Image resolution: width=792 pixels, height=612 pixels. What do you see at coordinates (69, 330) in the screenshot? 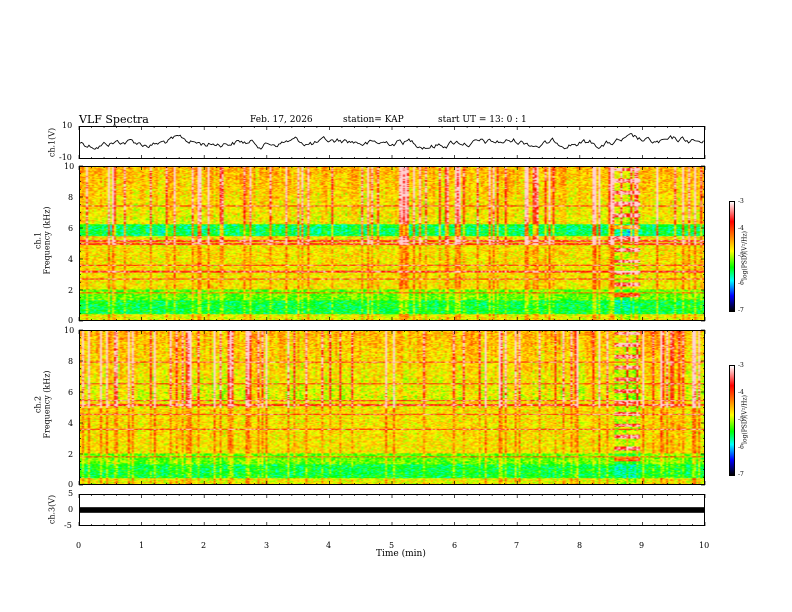
I see `spec2-ytick: 10` at bounding box center [69, 330].